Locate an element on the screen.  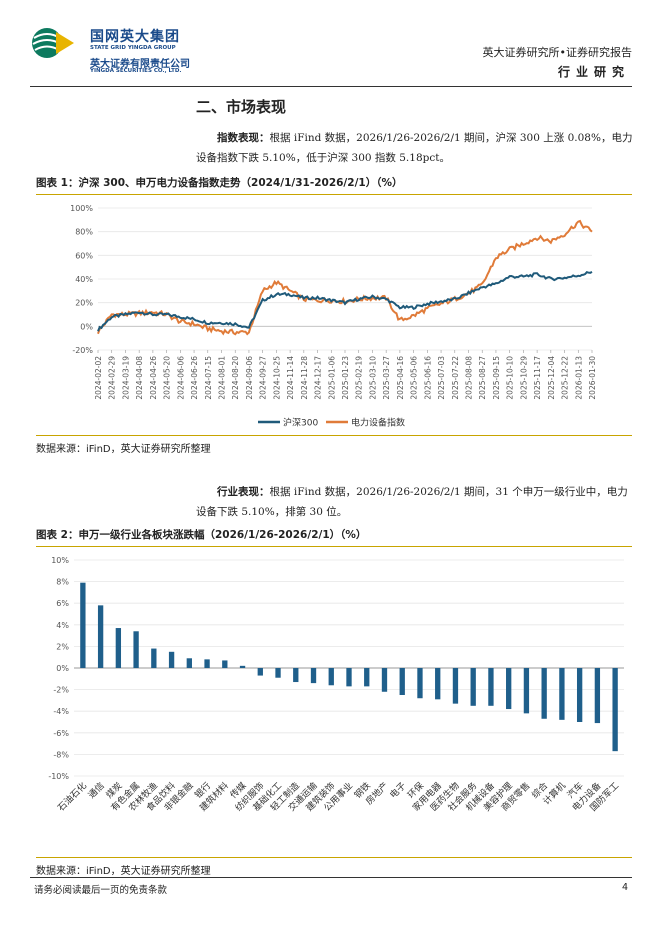
section-title: 二、市场表现 is located at coordinates (241, 107).